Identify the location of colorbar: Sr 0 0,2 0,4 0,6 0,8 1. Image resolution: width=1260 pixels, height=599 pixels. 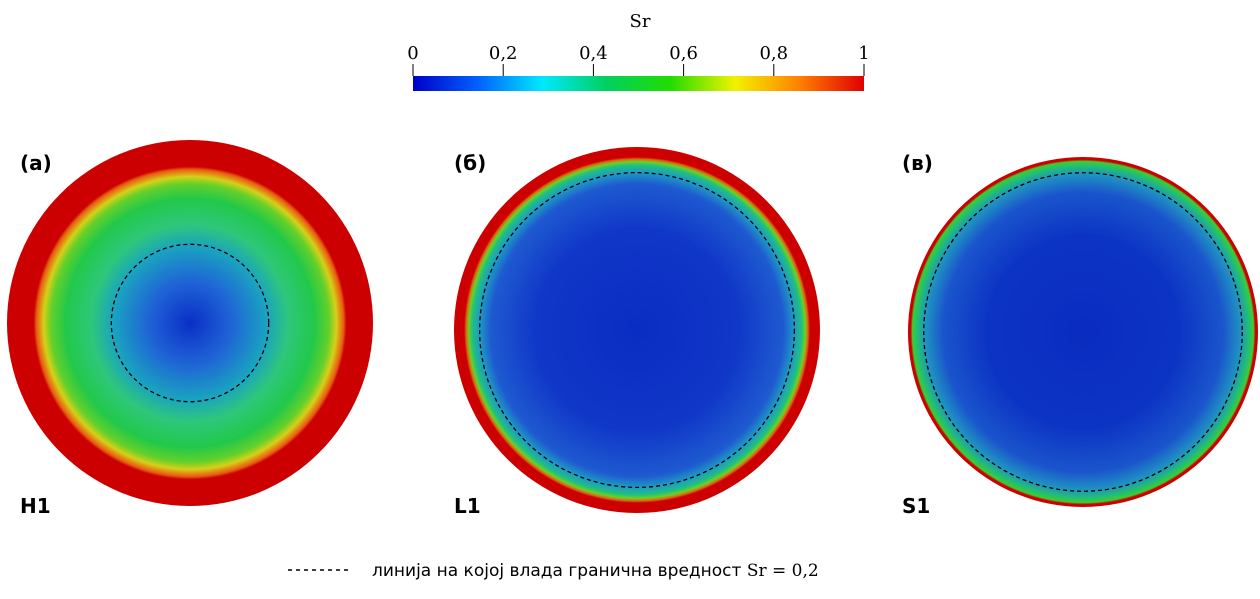
(638, 51).